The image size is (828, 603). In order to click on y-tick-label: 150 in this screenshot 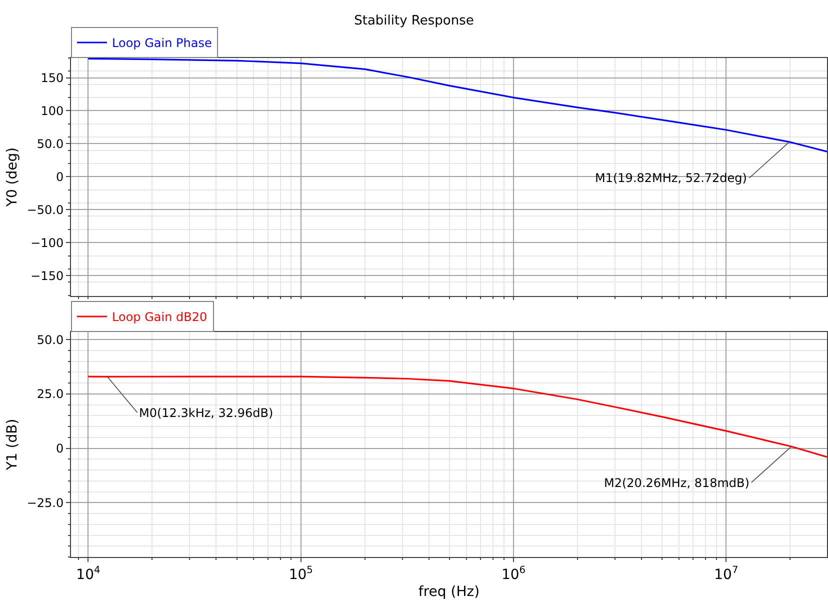, I will do `click(52, 77)`.